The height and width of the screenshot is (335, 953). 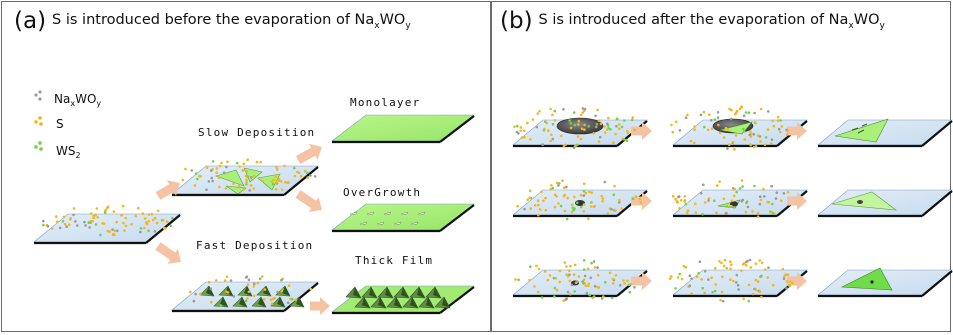 I want to click on a-slow-substrate-edge-right, so click(x=301, y=181).